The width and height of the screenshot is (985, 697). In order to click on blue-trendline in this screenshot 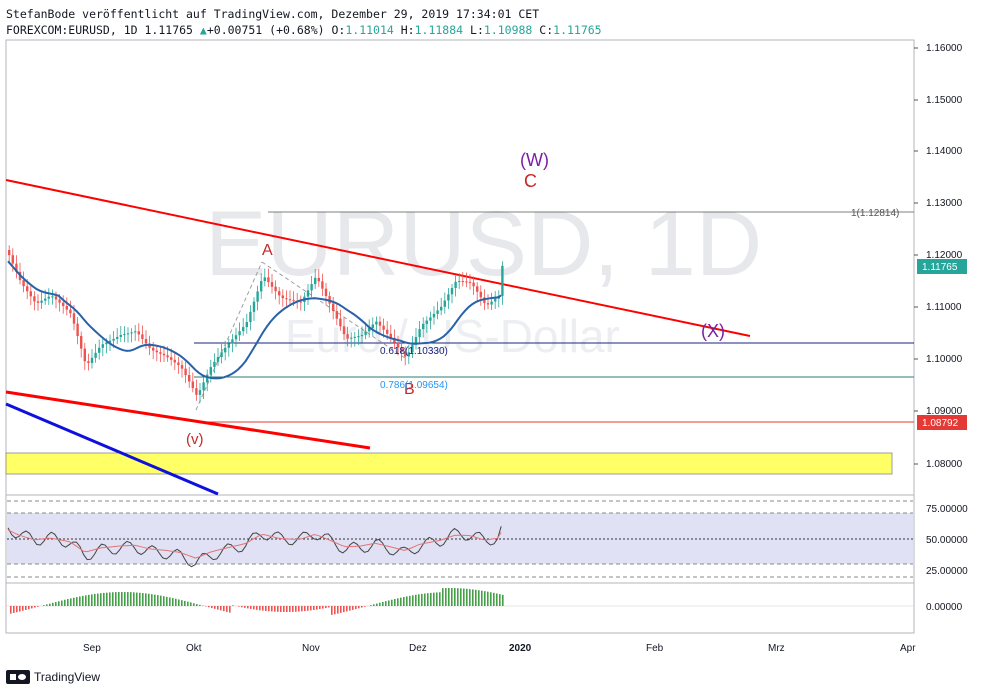, I will do `click(112, 449)`.